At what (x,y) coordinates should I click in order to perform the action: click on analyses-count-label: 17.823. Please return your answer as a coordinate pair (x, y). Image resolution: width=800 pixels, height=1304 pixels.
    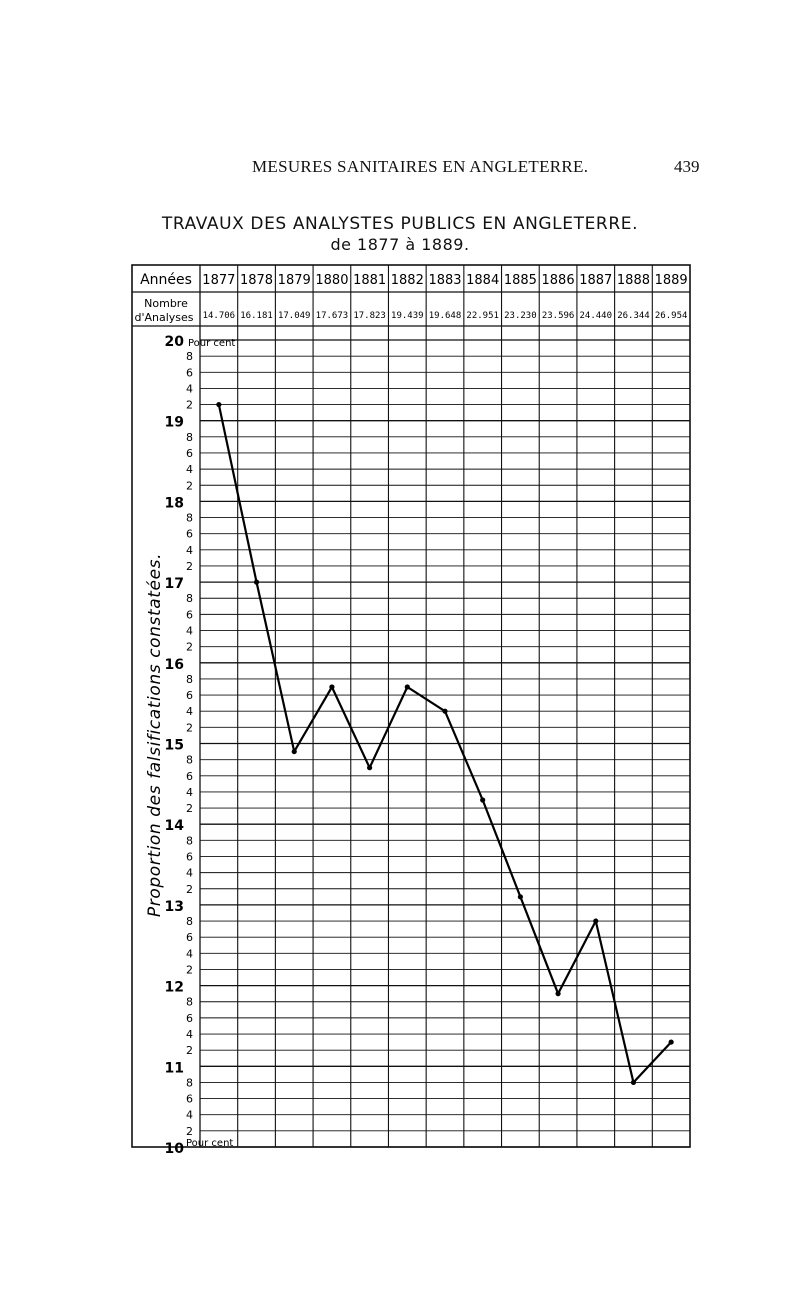
    Looking at the image, I should click on (369, 316).